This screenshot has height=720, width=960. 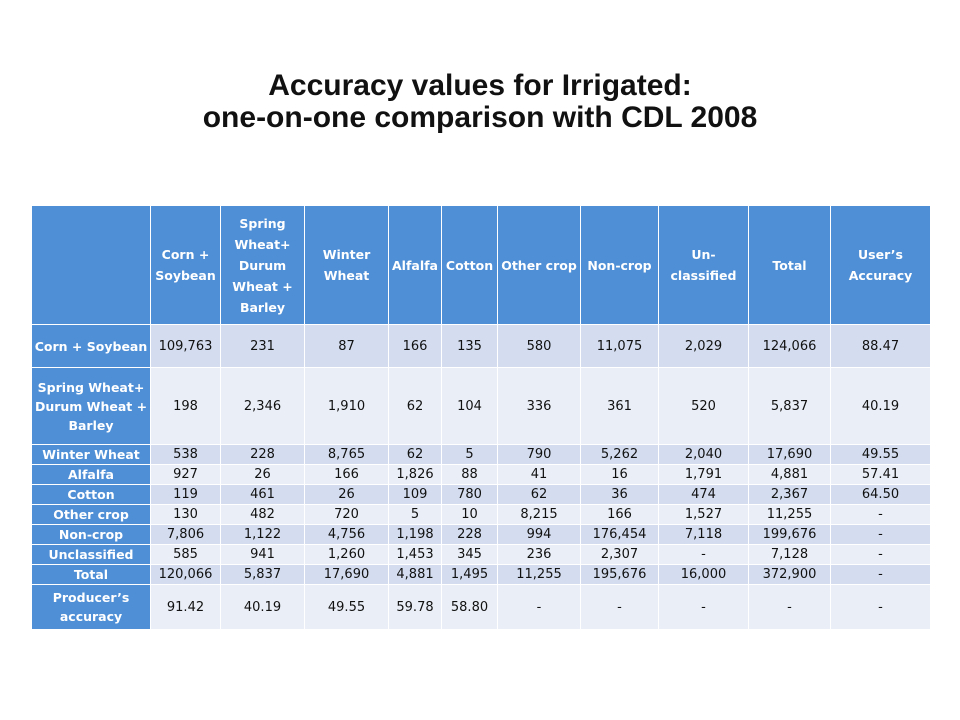 I want to click on table-cell: 231, so click(x=262, y=346).